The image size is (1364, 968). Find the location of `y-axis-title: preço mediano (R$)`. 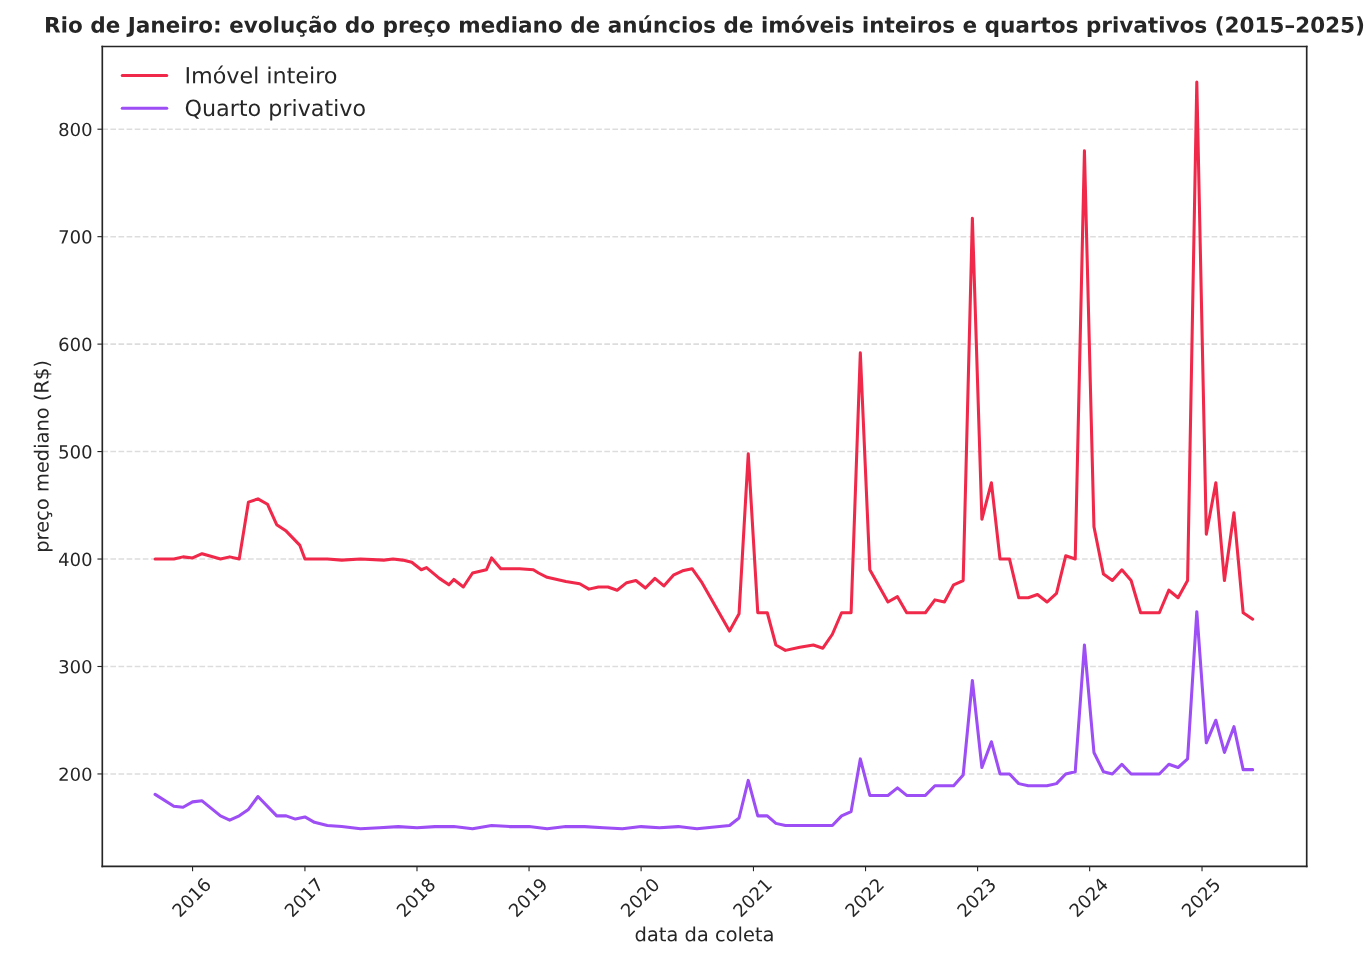

y-axis-title: preço mediano (R$) is located at coordinates (43, 456).